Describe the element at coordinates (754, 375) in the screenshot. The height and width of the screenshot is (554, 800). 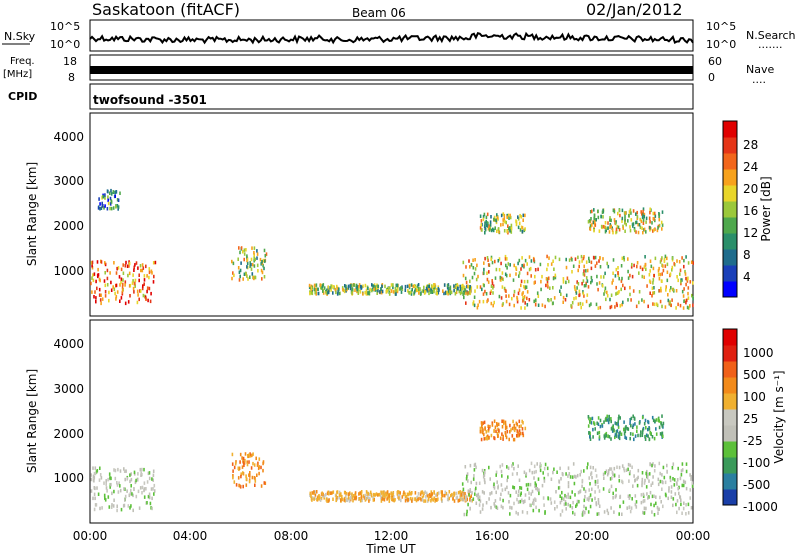
I see `velocity-cbar-tick-500: 500` at that location.